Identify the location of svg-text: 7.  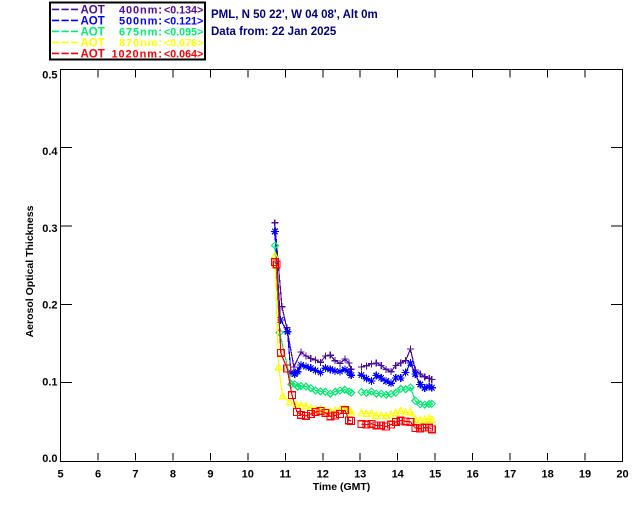
(135, 475).